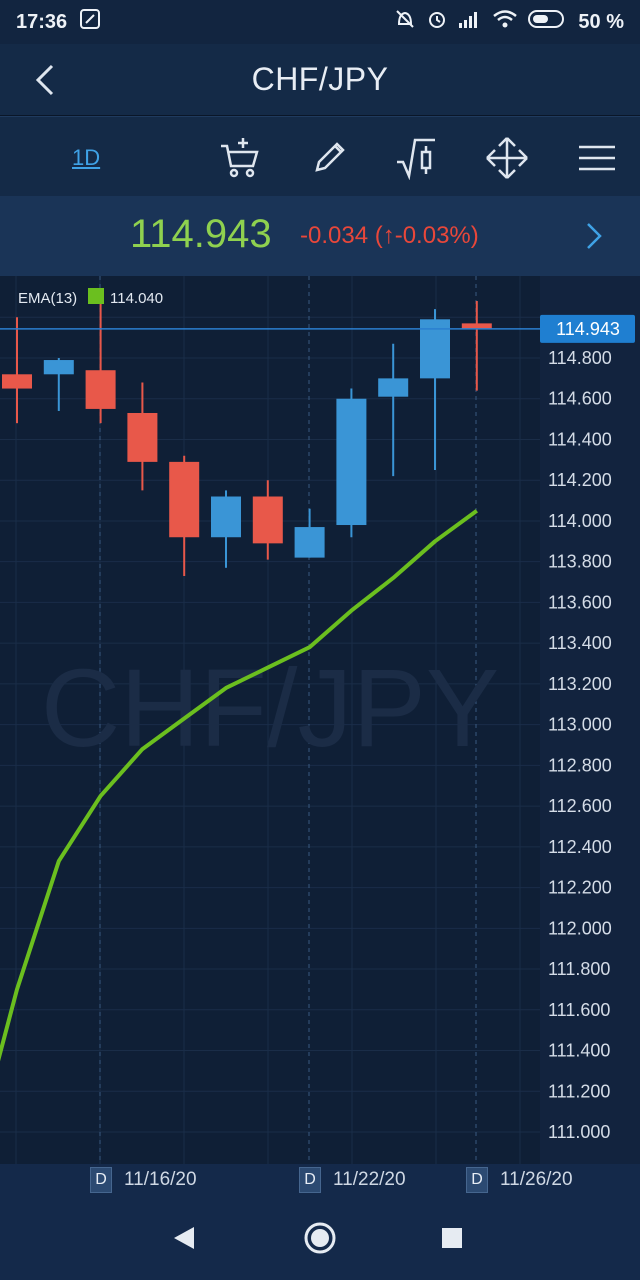 The width and height of the screenshot is (640, 1280). What do you see at coordinates (86, 157) in the screenshot?
I see `period-selector: 1D` at bounding box center [86, 157].